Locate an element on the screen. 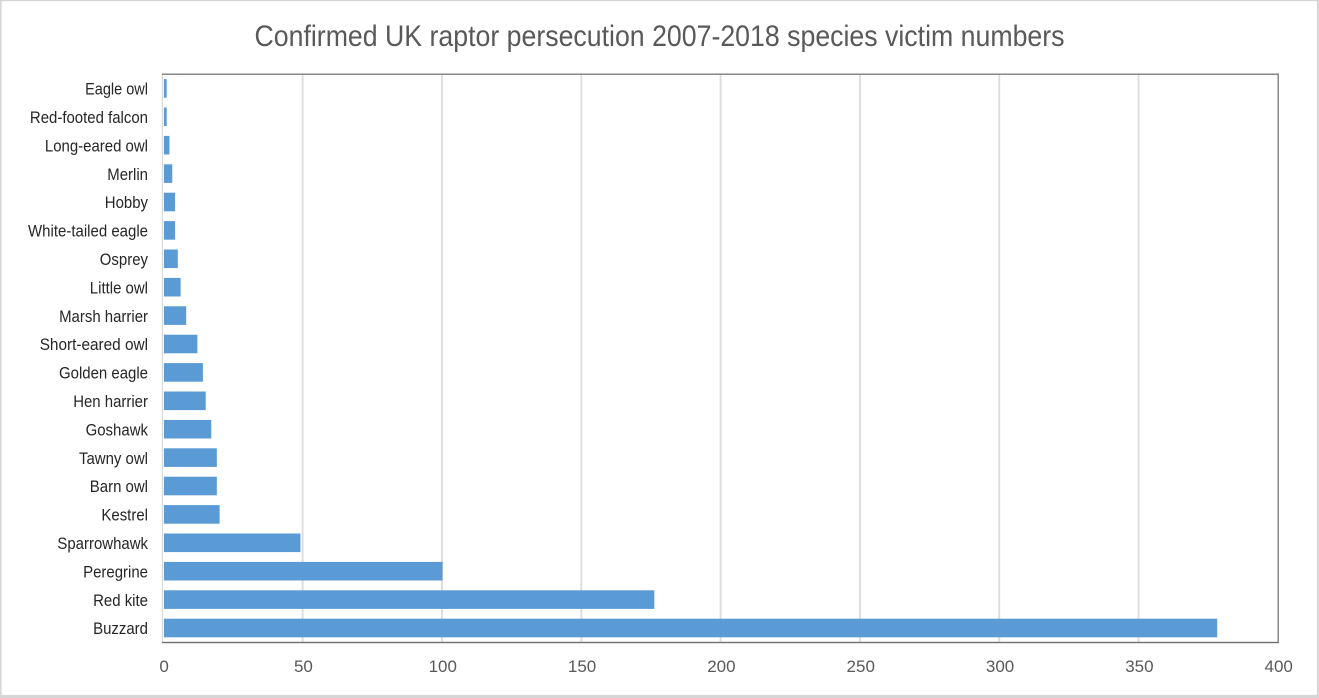  svg-text: 350 is located at coordinates (1139, 666).